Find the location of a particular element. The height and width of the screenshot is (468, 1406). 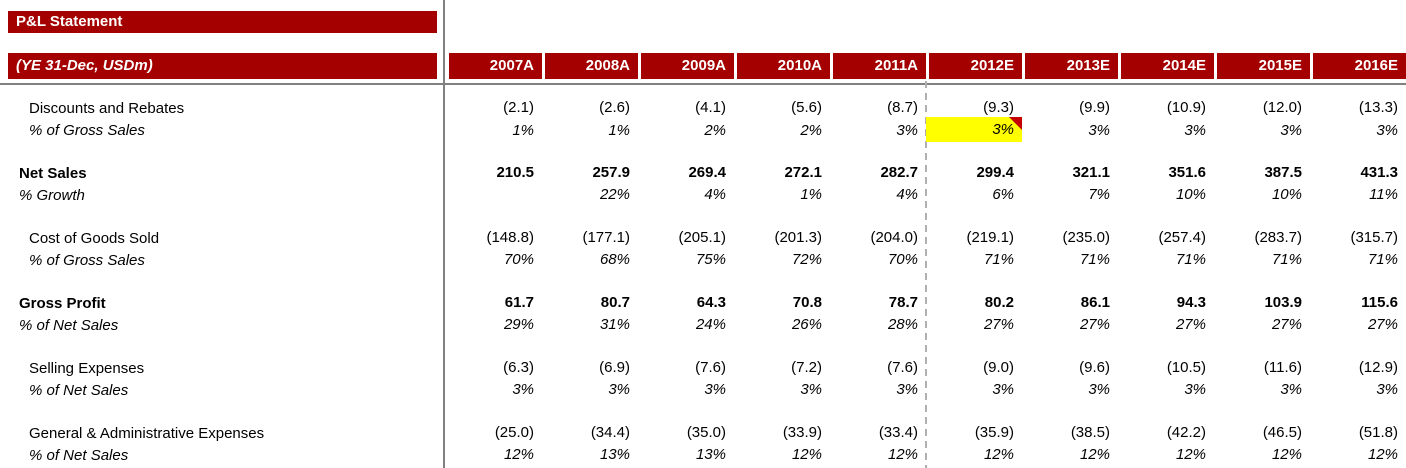

value-cell: (2.1) is located at coordinates (518, 107).